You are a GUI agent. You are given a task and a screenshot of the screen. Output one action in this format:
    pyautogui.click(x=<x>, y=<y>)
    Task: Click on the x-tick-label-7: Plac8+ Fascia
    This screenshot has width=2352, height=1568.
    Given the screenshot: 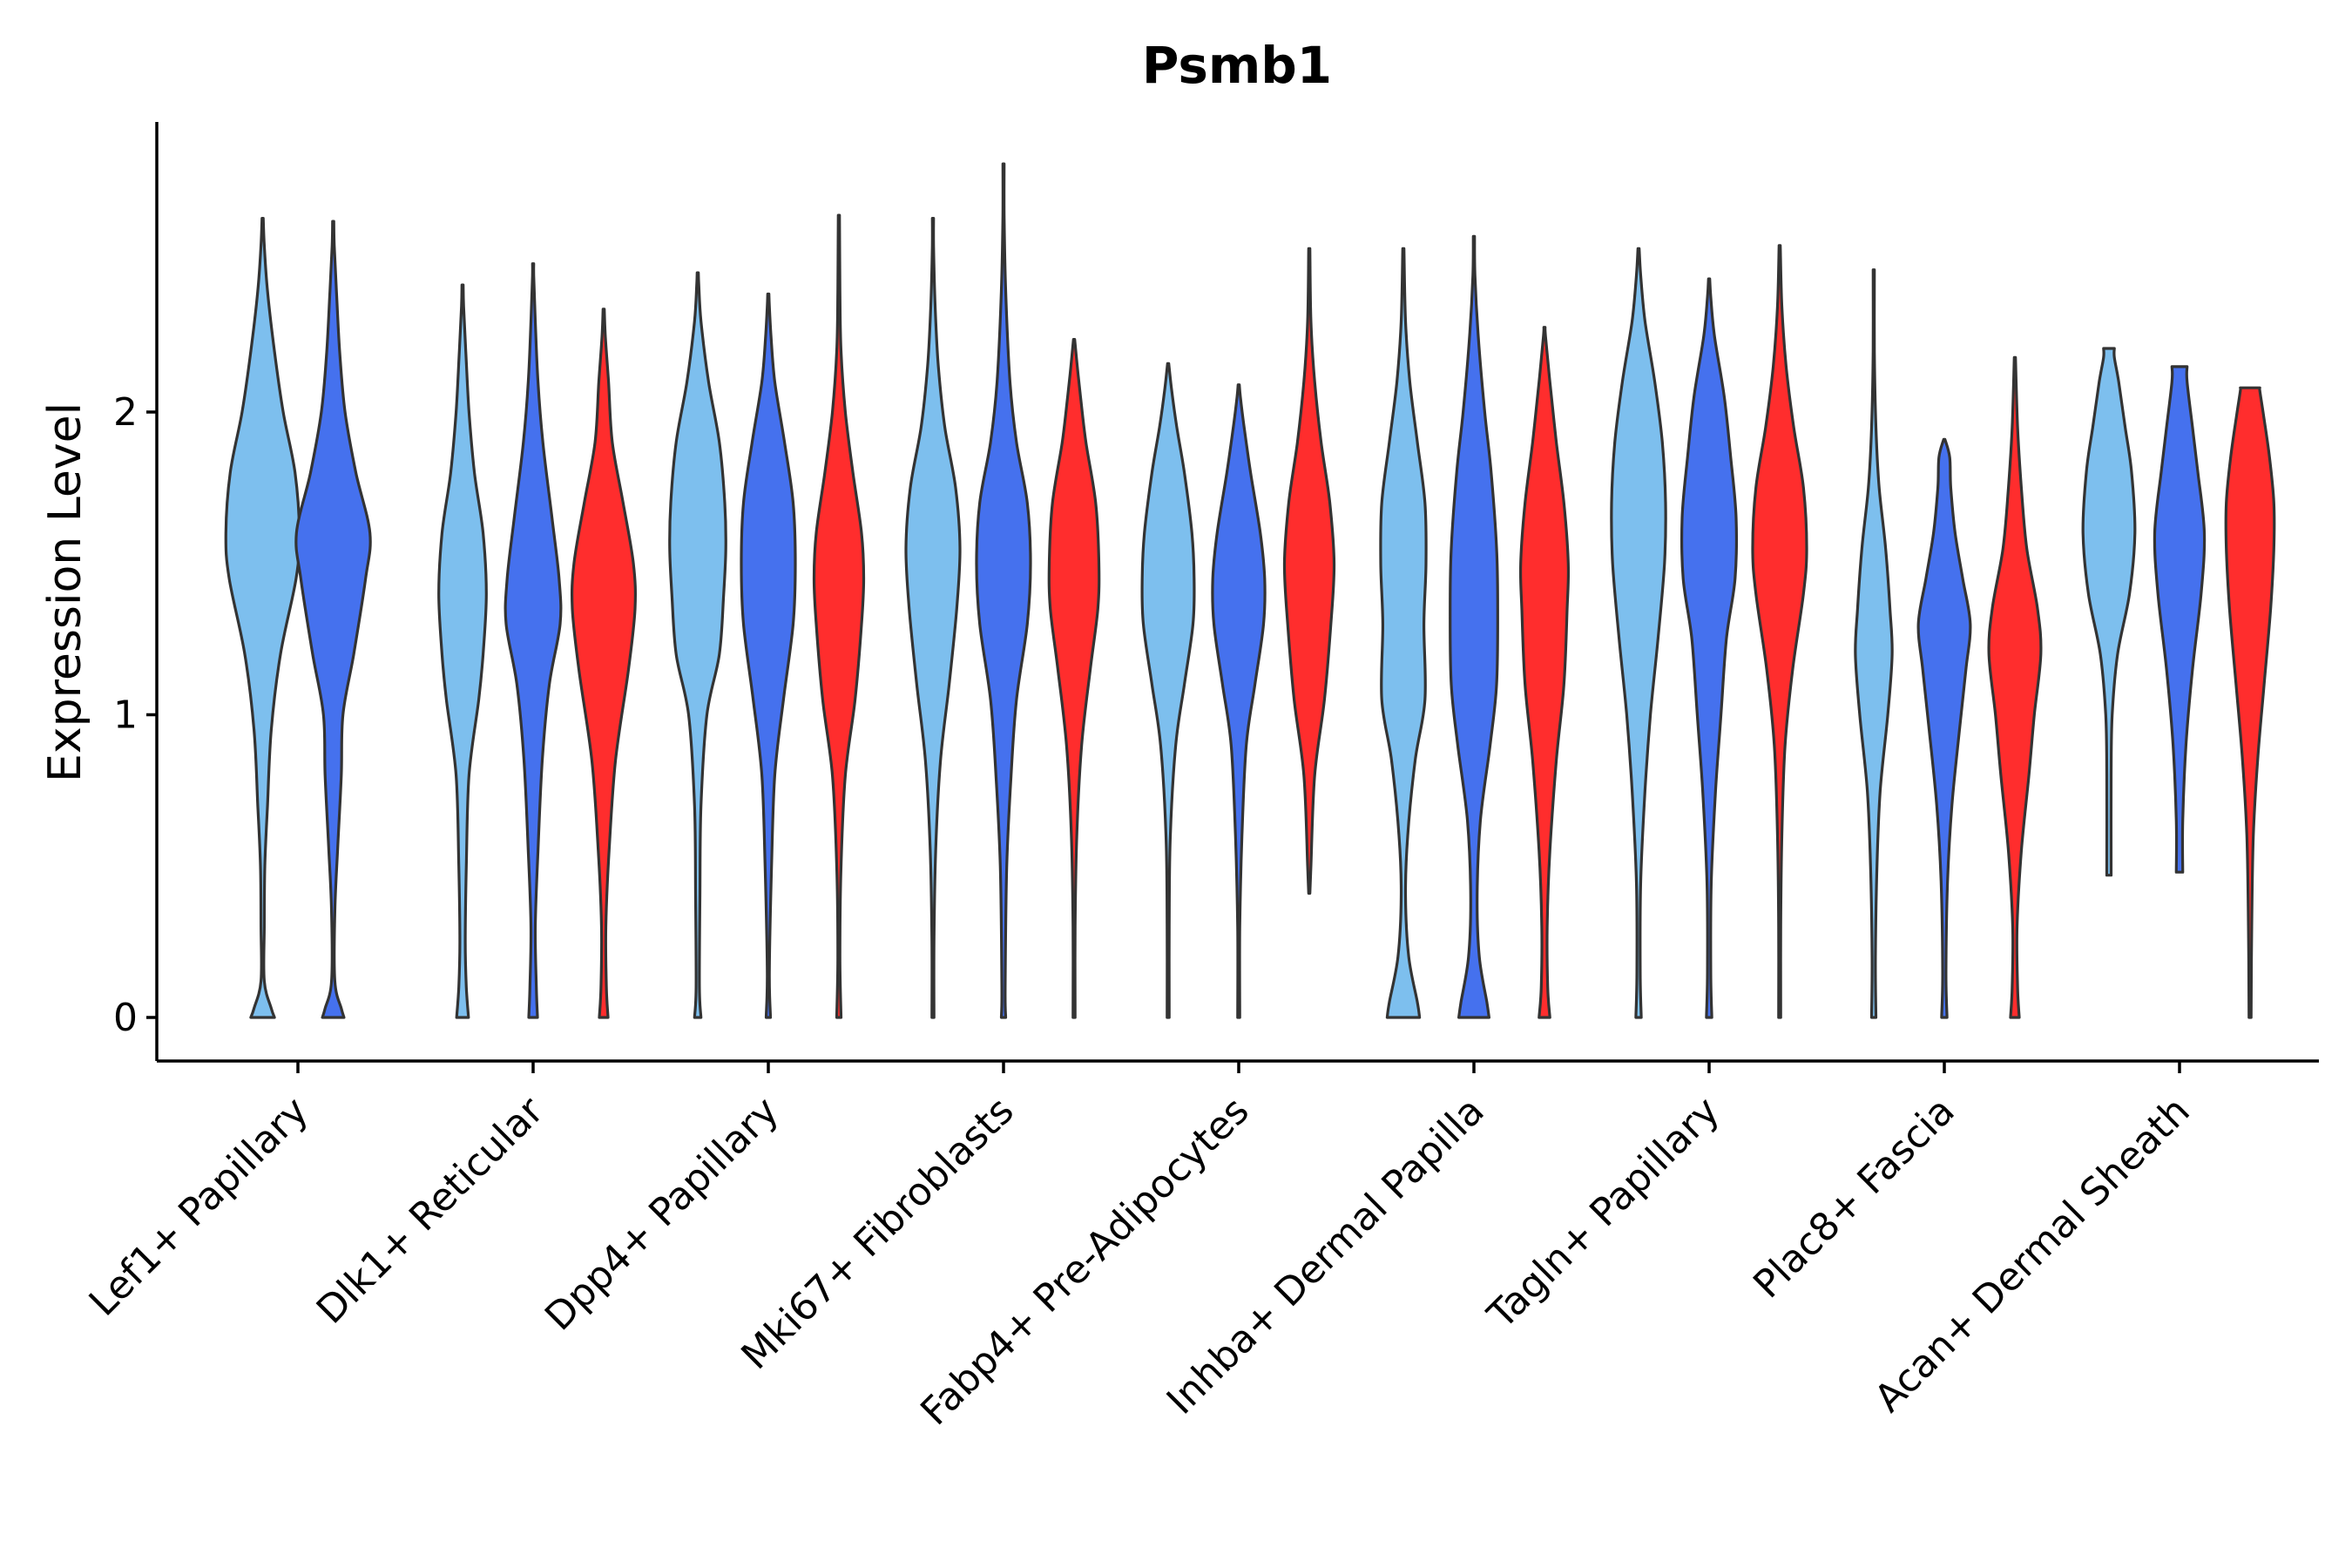 What is the action you would take?
    pyautogui.click(x=1854, y=1198)
    